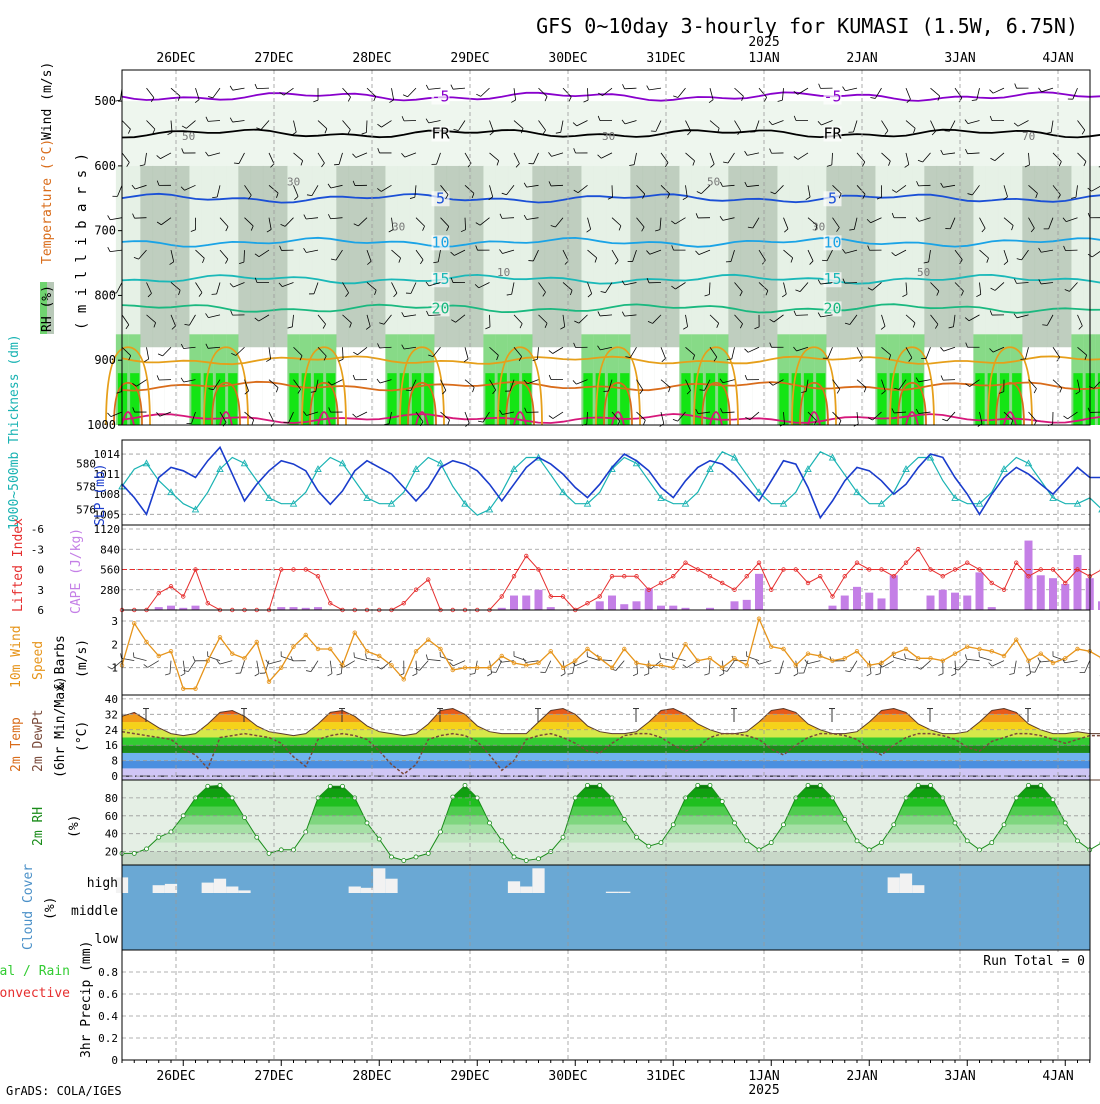  What do you see at coordinates (861, 1076) in the screenshot?
I see `date-label-bottom: 2JAN` at bounding box center [861, 1076].